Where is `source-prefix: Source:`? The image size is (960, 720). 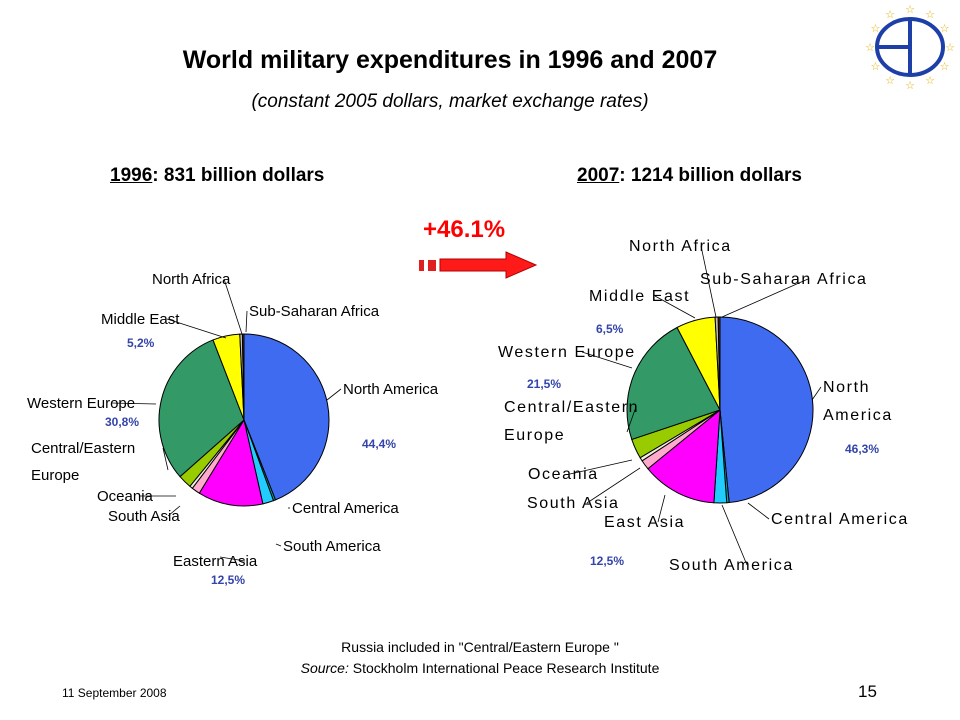 source-prefix: Source: is located at coordinates (324, 668).